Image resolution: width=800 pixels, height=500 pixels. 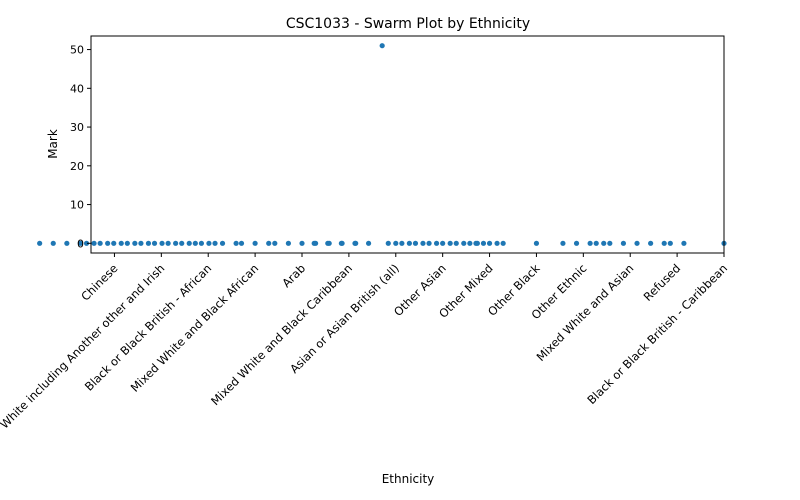 What do you see at coordinates (293, 275) in the screenshot?
I see `x-tick-label: Arab` at bounding box center [293, 275].